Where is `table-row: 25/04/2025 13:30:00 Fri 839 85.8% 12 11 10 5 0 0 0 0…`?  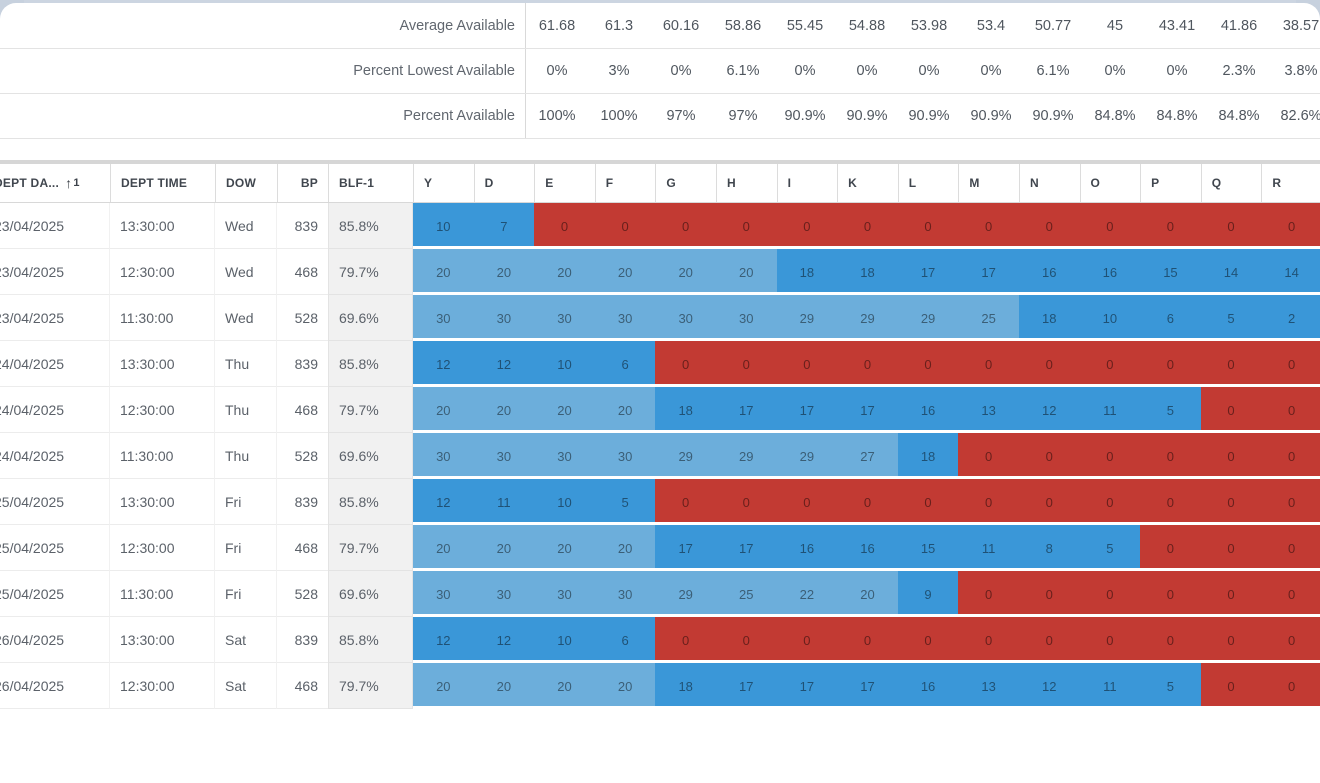
table-row: 25/04/2025 13:30:00 Fri 839 85.8% 12 11 10 5 0 0 0 0… is located at coordinates (660, 502).